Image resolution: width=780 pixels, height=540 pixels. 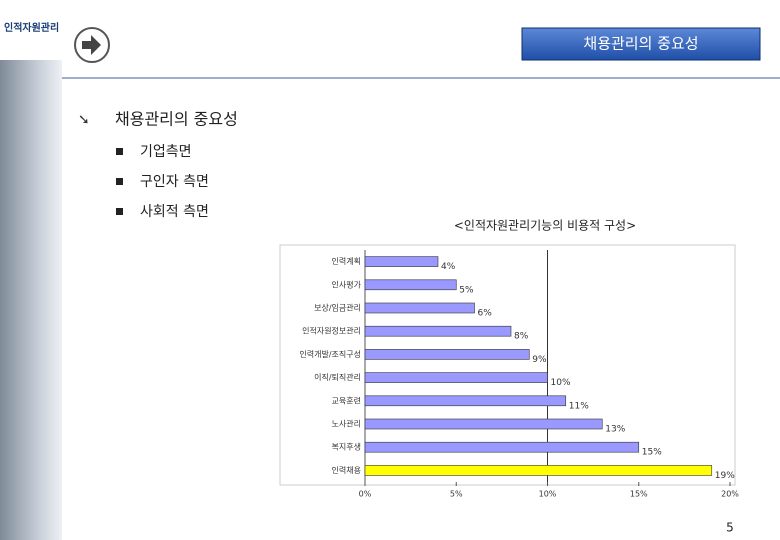 I want to click on y-tick-label: 인사평가, so click(x=347, y=284).